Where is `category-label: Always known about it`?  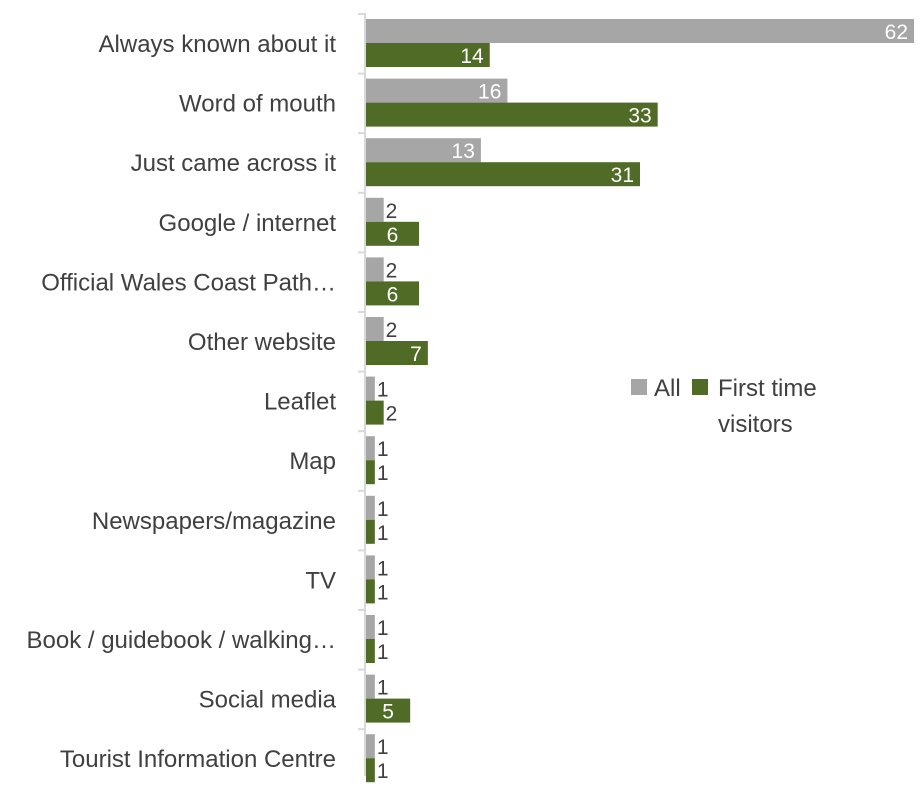
category-label: Always known about it is located at coordinates (218, 44).